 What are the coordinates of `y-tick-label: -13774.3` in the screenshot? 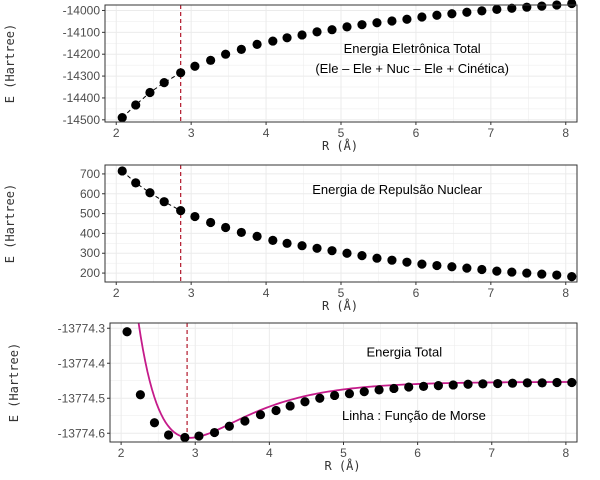 It's located at (82, 328).